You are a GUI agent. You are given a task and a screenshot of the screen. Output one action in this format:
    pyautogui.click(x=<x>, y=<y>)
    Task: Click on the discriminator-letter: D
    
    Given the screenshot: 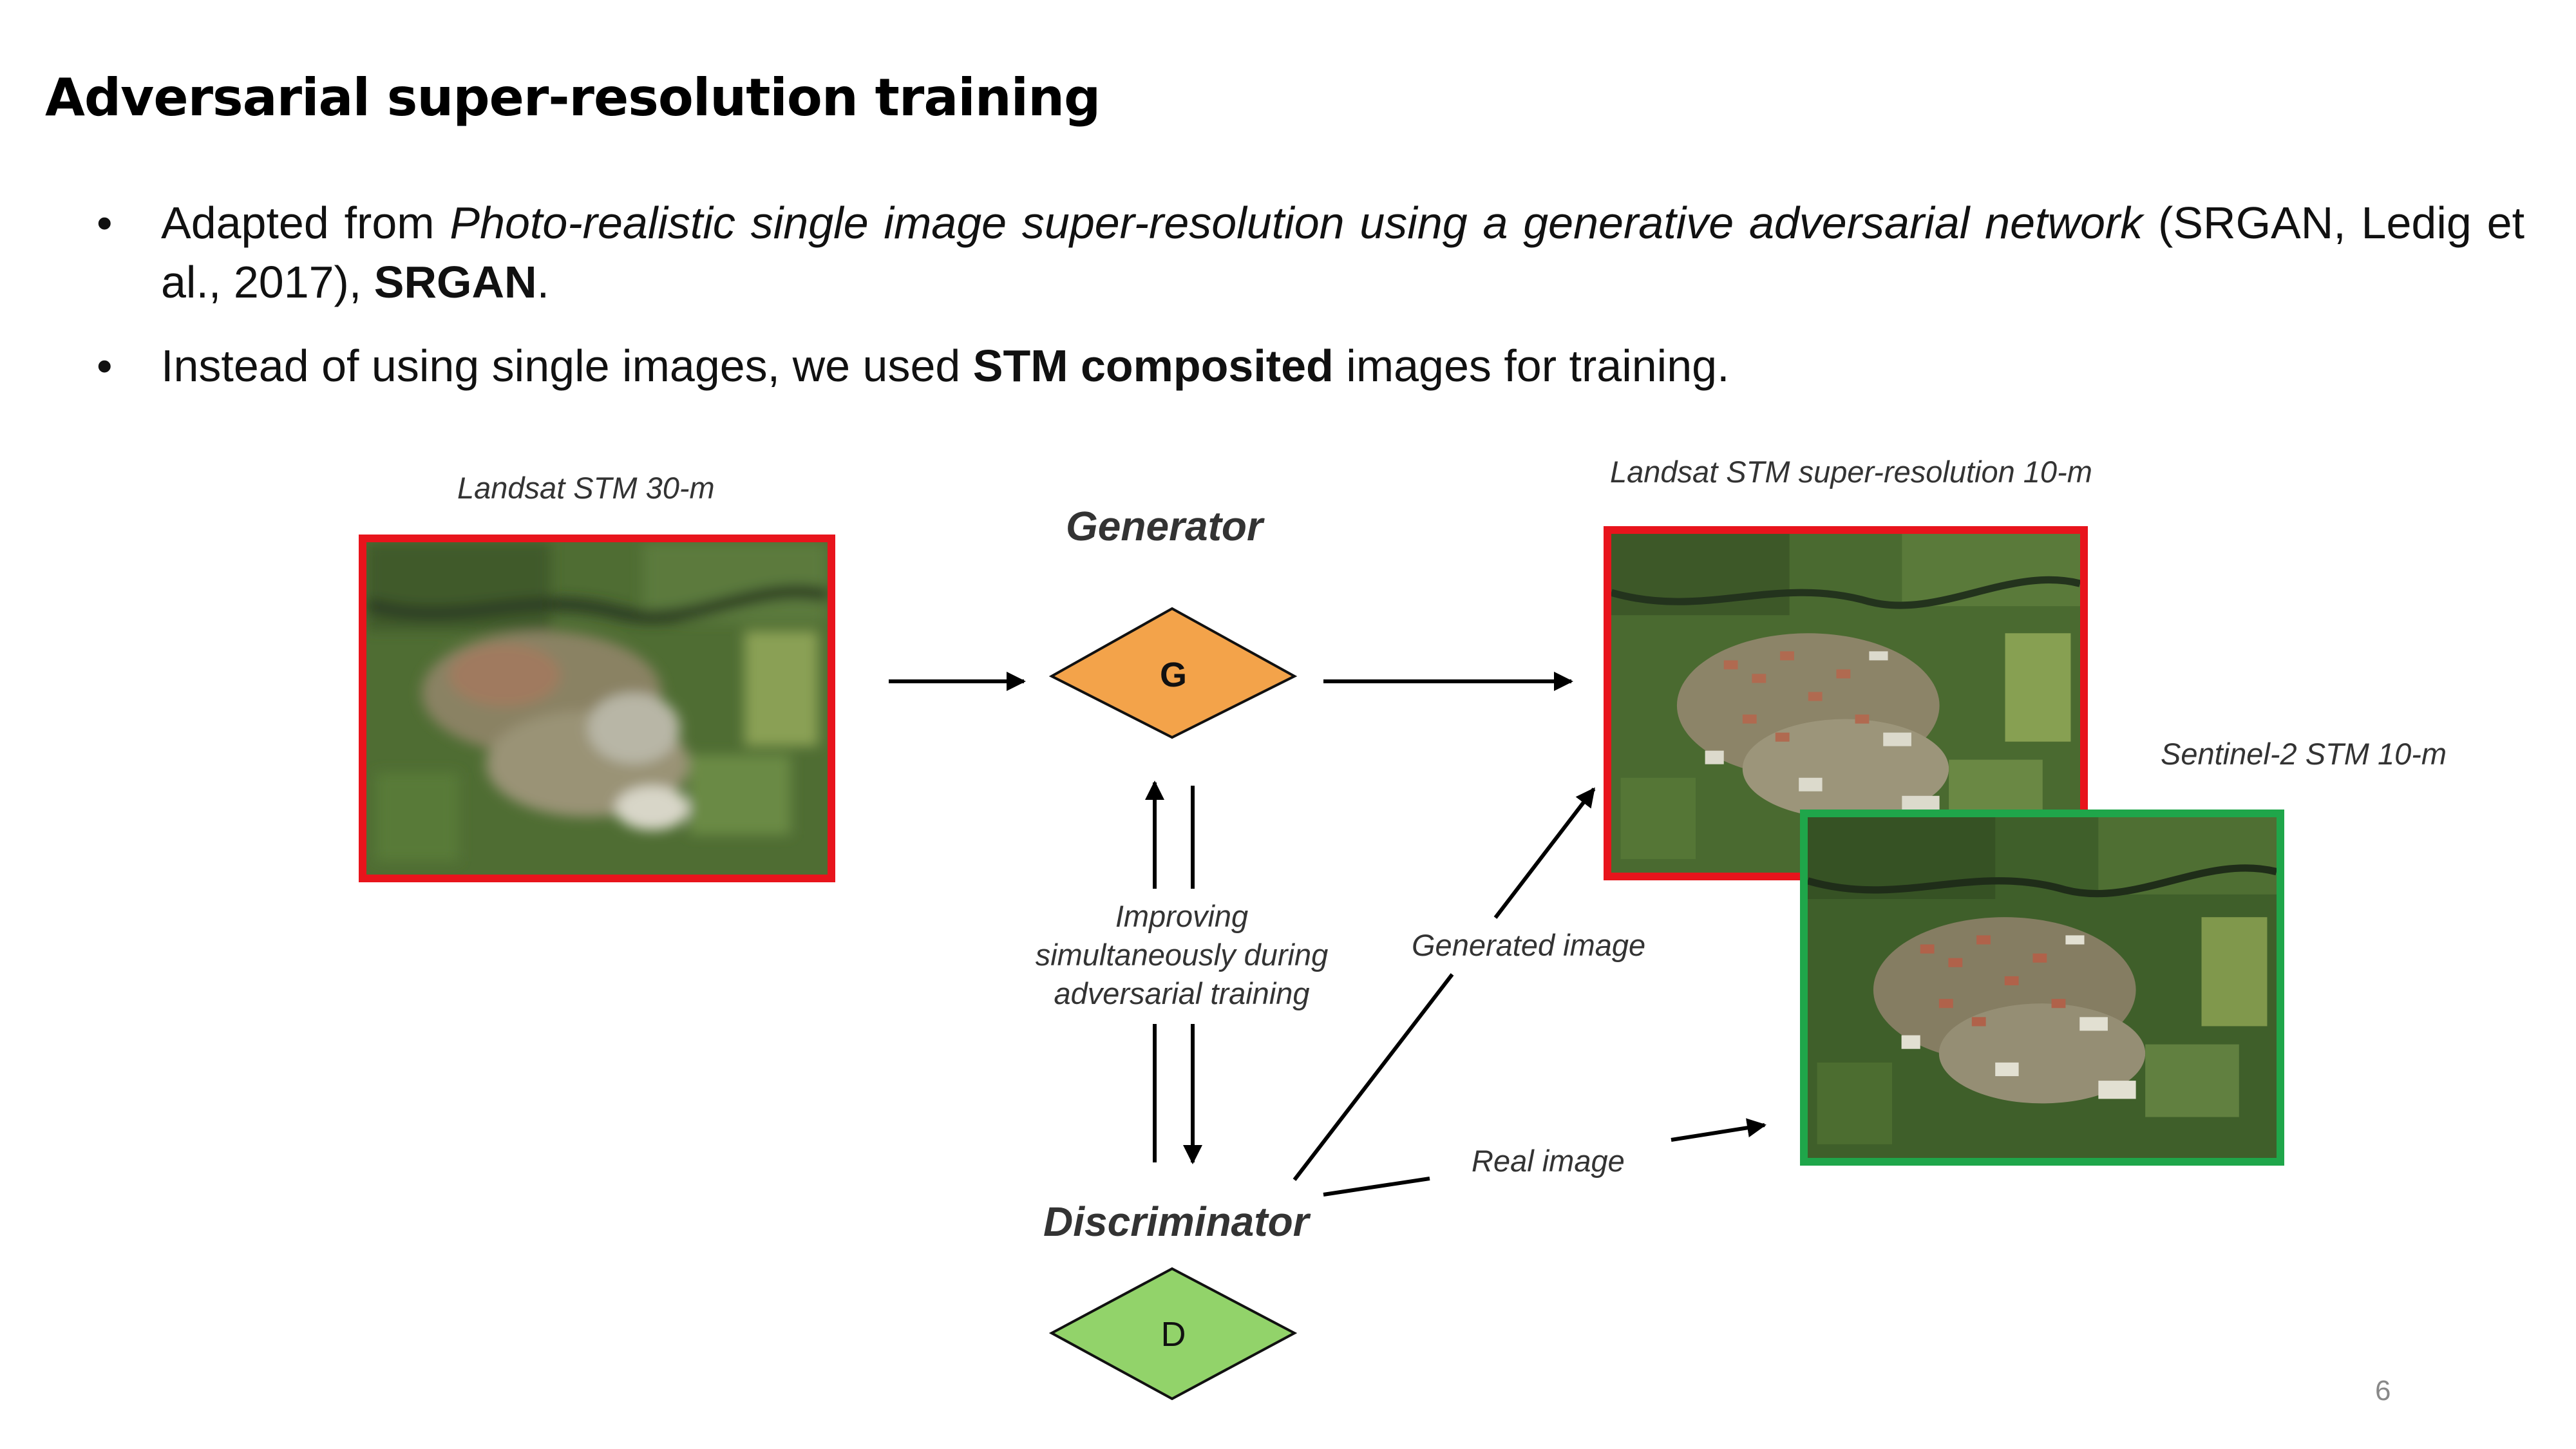 What is the action you would take?
    pyautogui.click(x=1173, y=1335)
    